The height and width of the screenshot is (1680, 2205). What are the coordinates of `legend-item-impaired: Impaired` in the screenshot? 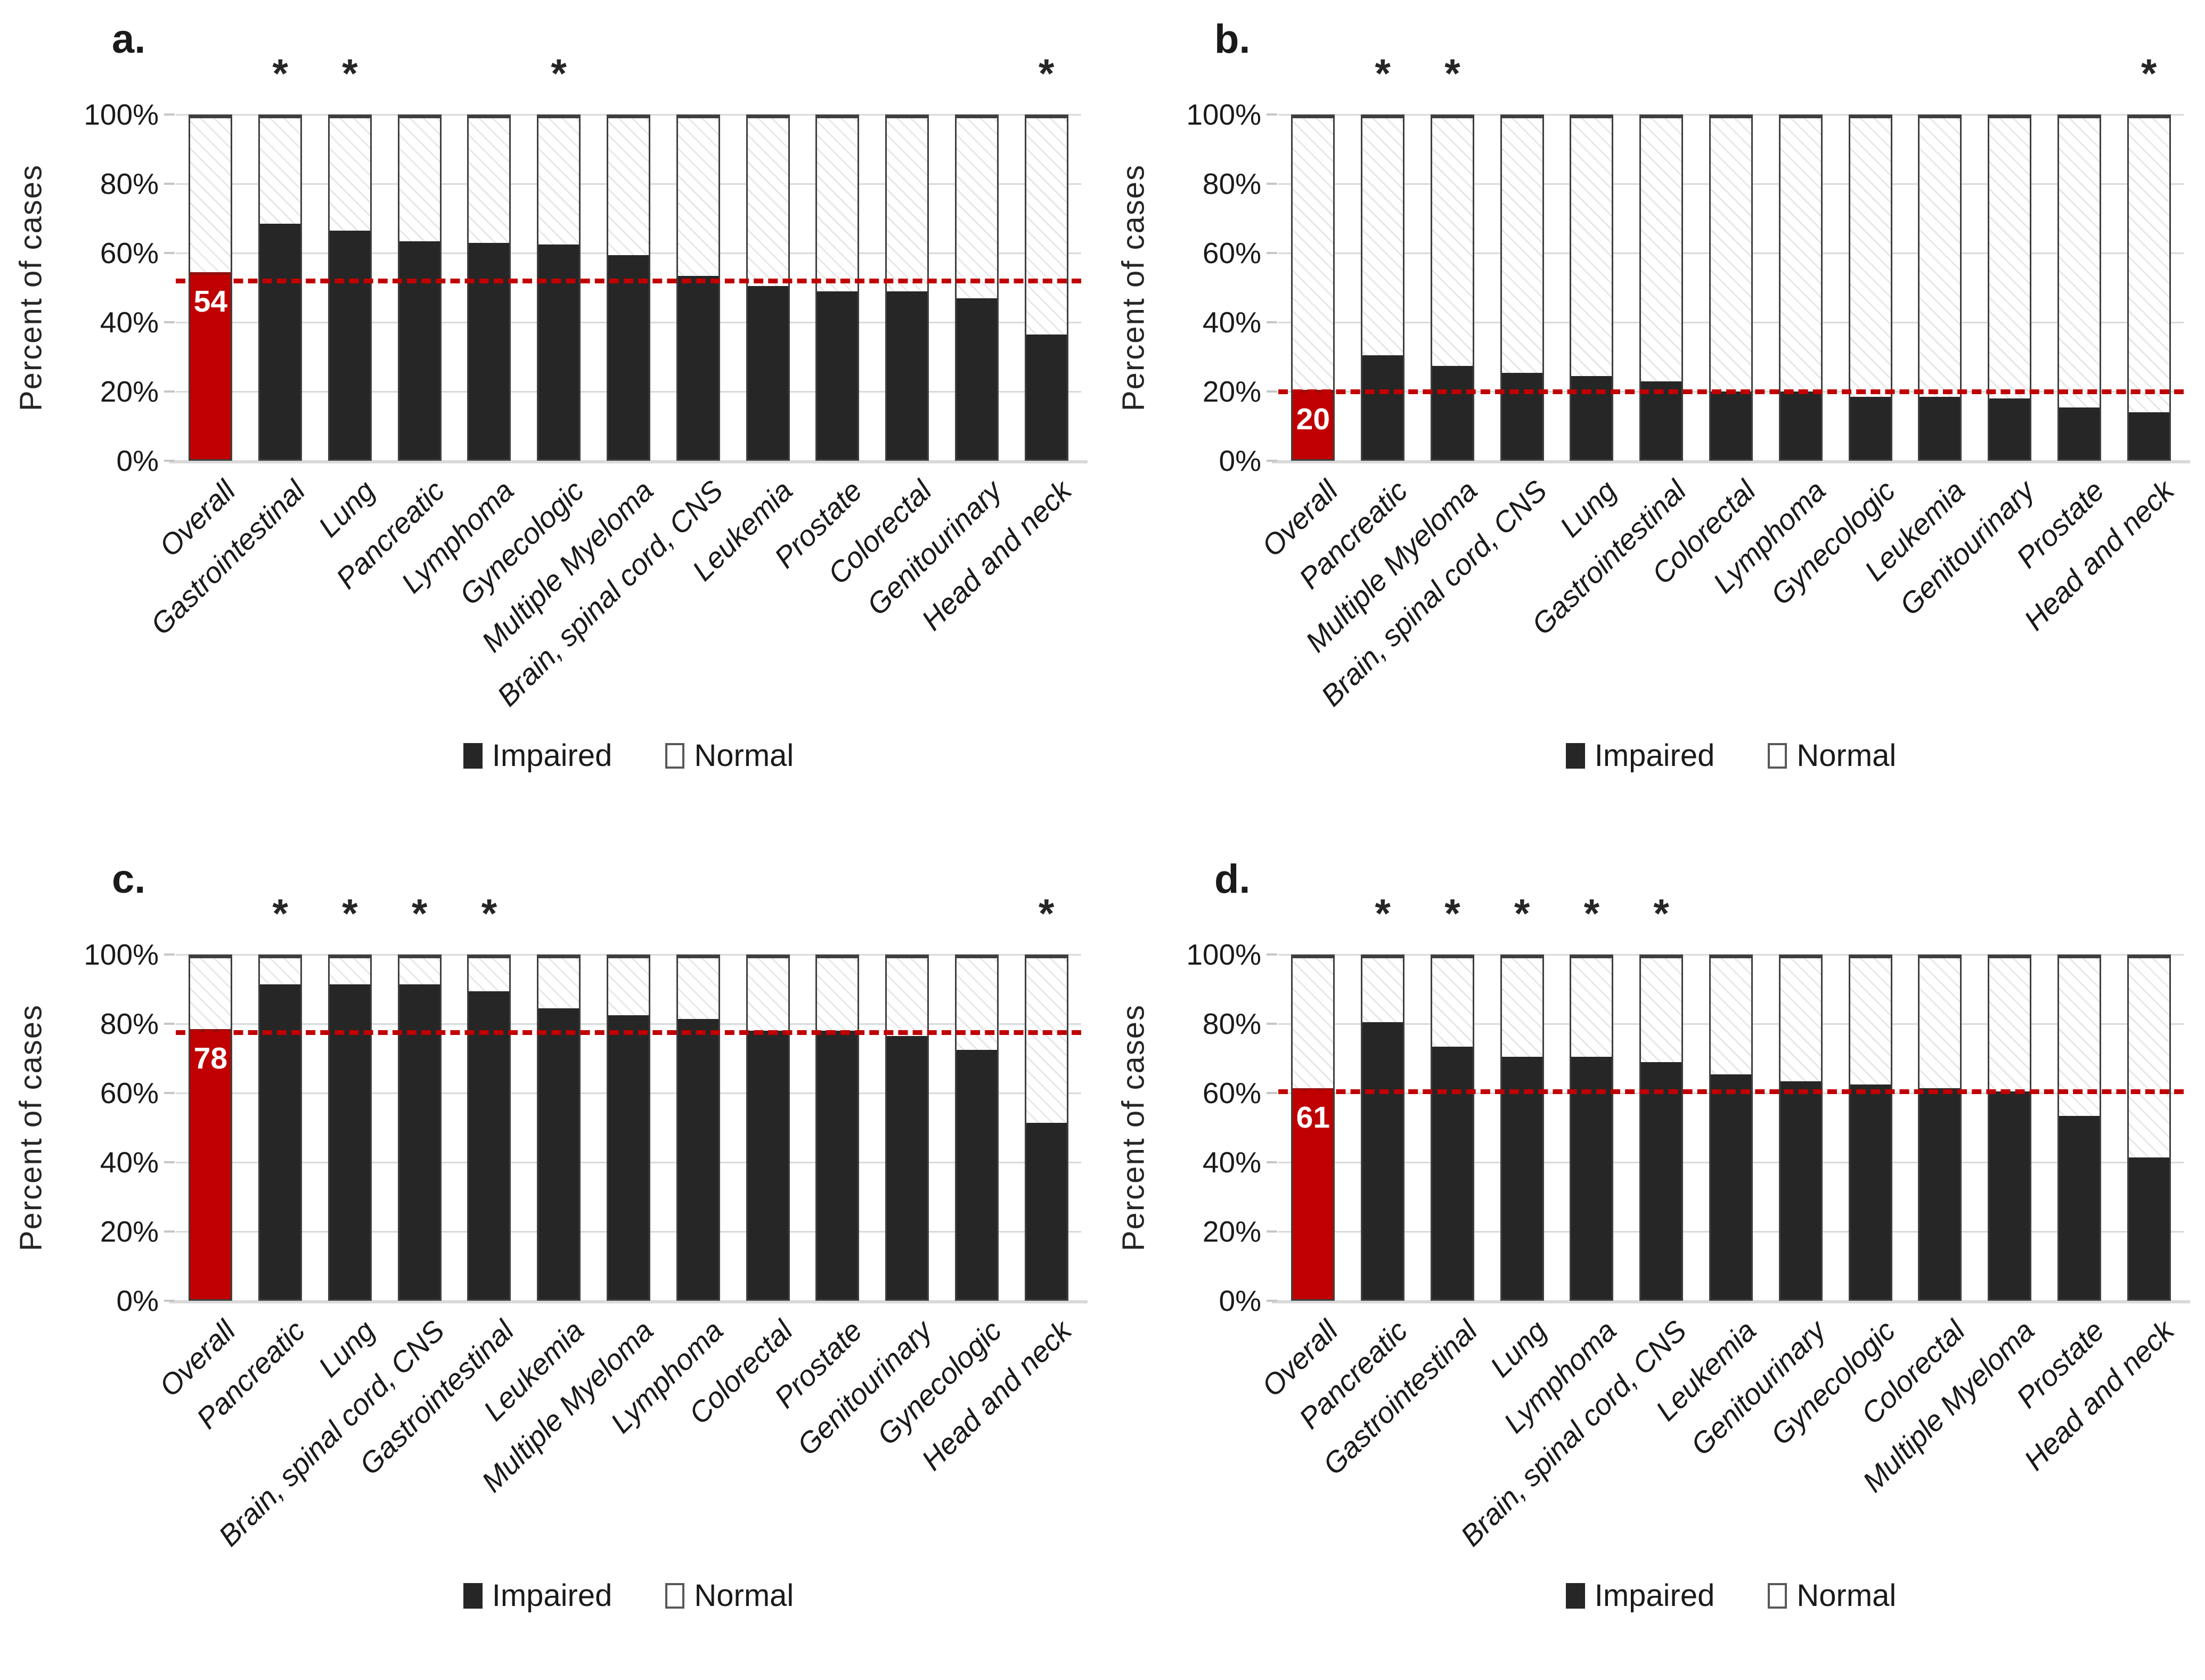 It's located at (1640, 755).